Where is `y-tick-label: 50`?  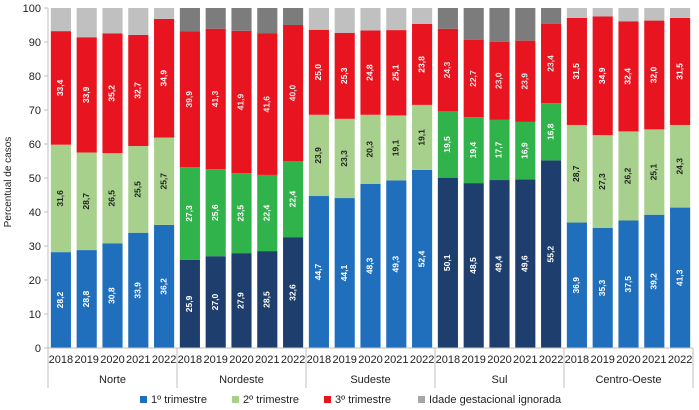 y-tick-label: 50 is located at coordinates (35, 179).